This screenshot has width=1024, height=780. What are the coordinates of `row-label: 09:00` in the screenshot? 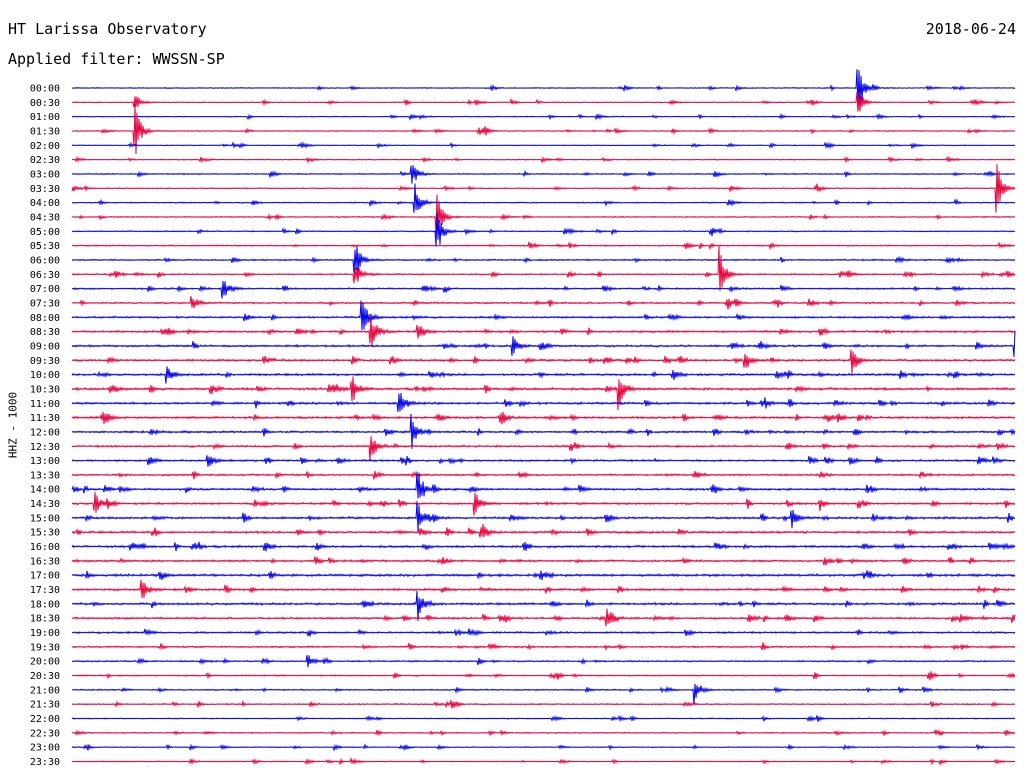 It's located at (45, 346).